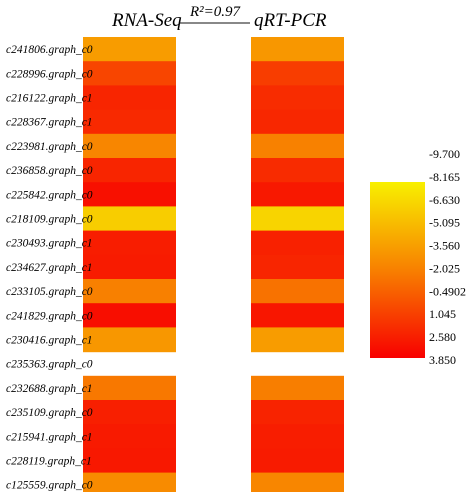 Image resolution: width=472 pixels, height=492 pixels. What do you see at coordinates (49, 462) in the screenshot?
I see `row-label: c228119.graph_c1` at bounding box center [49, 462].